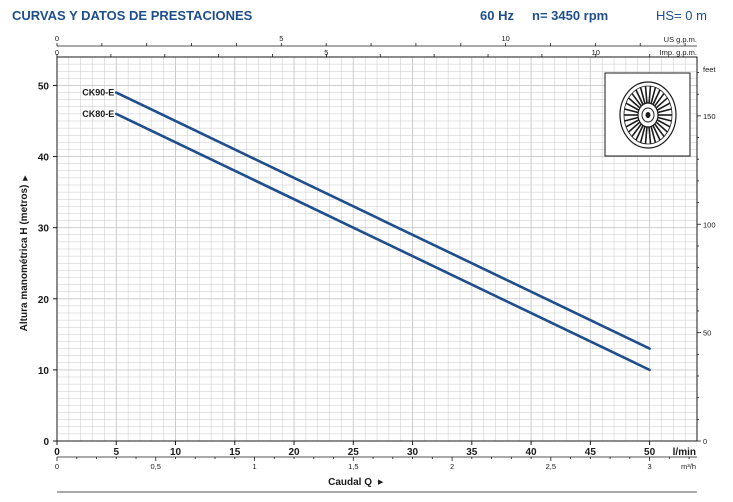 The width and height of the screenshot is (733, 502). I want to click on x-tick-label: 35, so click(472, 452).